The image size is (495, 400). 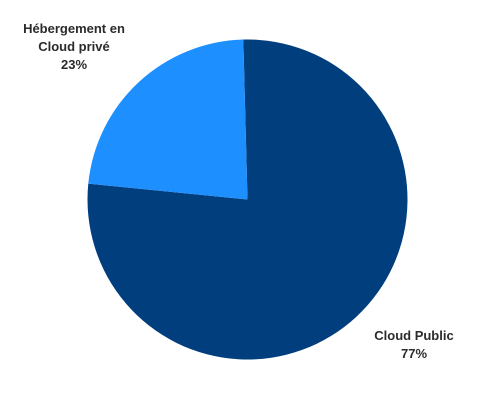 I want to click on pie-slice-private-cloud, so click(x=168, y=119).